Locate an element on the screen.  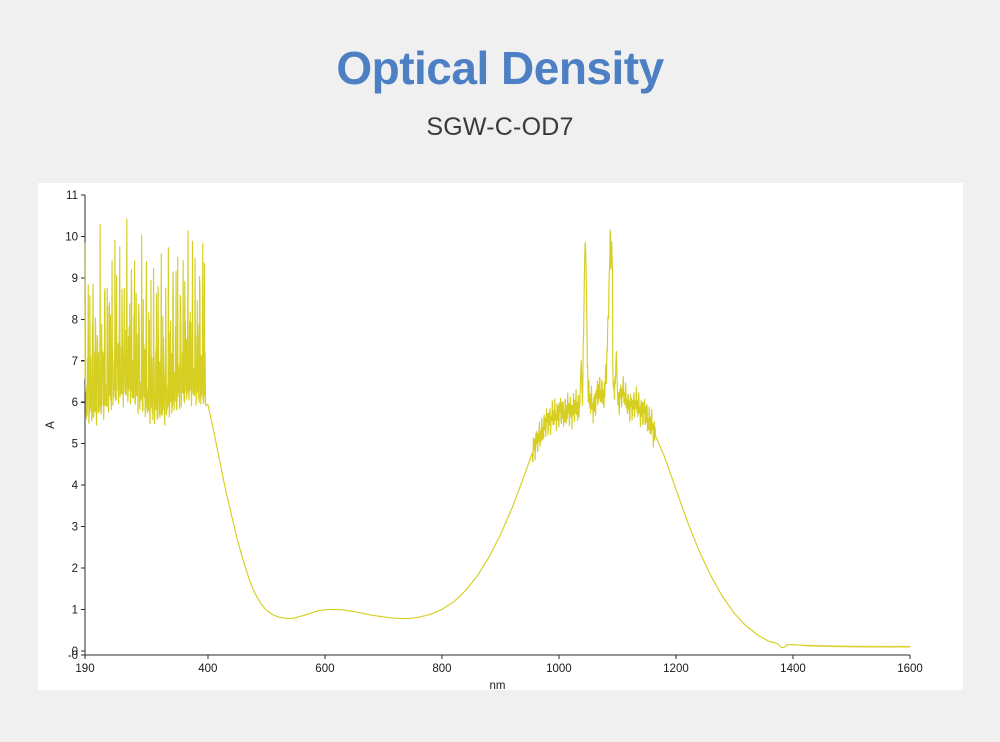
y-tick-label: 6 is located at coordinates (75, 403).